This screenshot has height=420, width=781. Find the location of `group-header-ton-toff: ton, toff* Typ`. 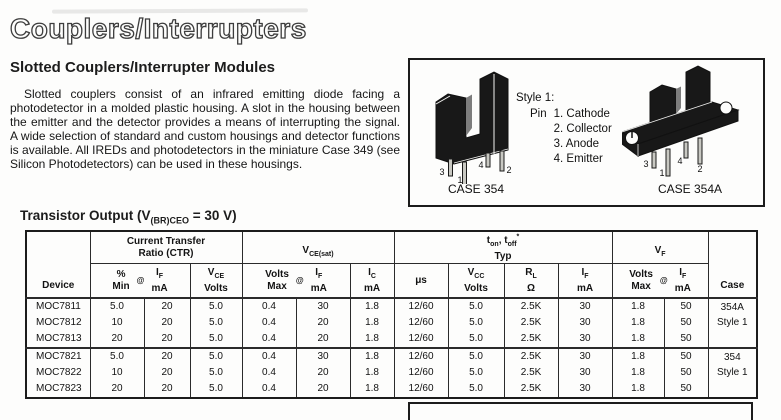

group-header-ton-toff: ton, toff* Typ is located at coordinates (503, 248).